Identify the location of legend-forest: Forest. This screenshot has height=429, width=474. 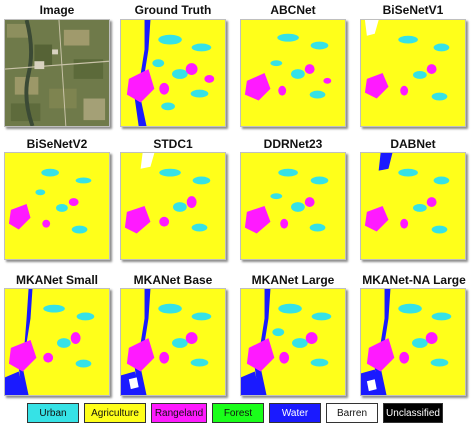
(238, 413).